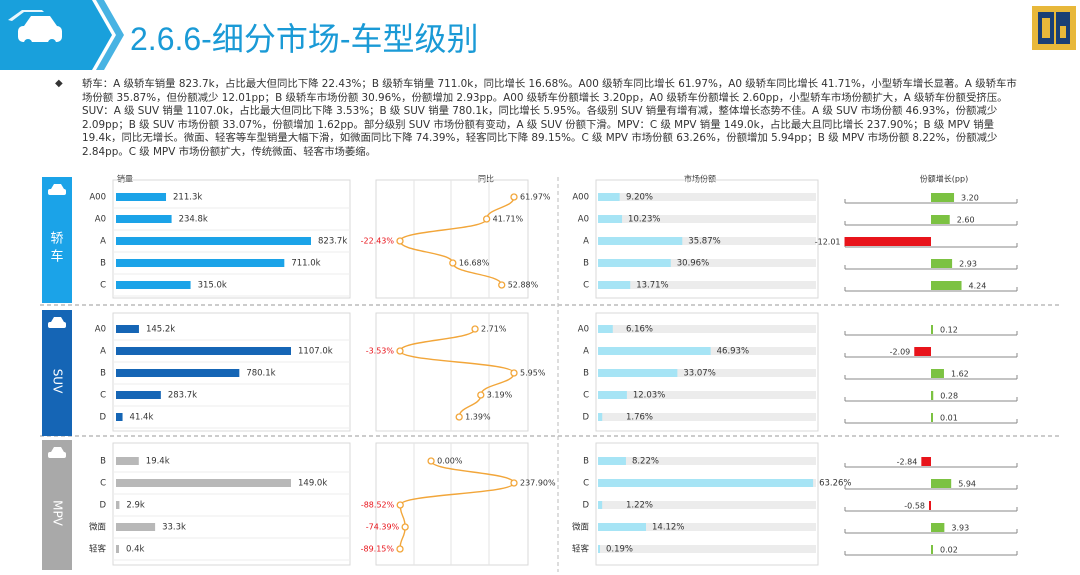 The width and height of the screenshot is (1080, 575). What do you see at coordinates (187, 198) in the screenshot?
I see `sales-label: 211.3k` at bounding box center [187, 198].